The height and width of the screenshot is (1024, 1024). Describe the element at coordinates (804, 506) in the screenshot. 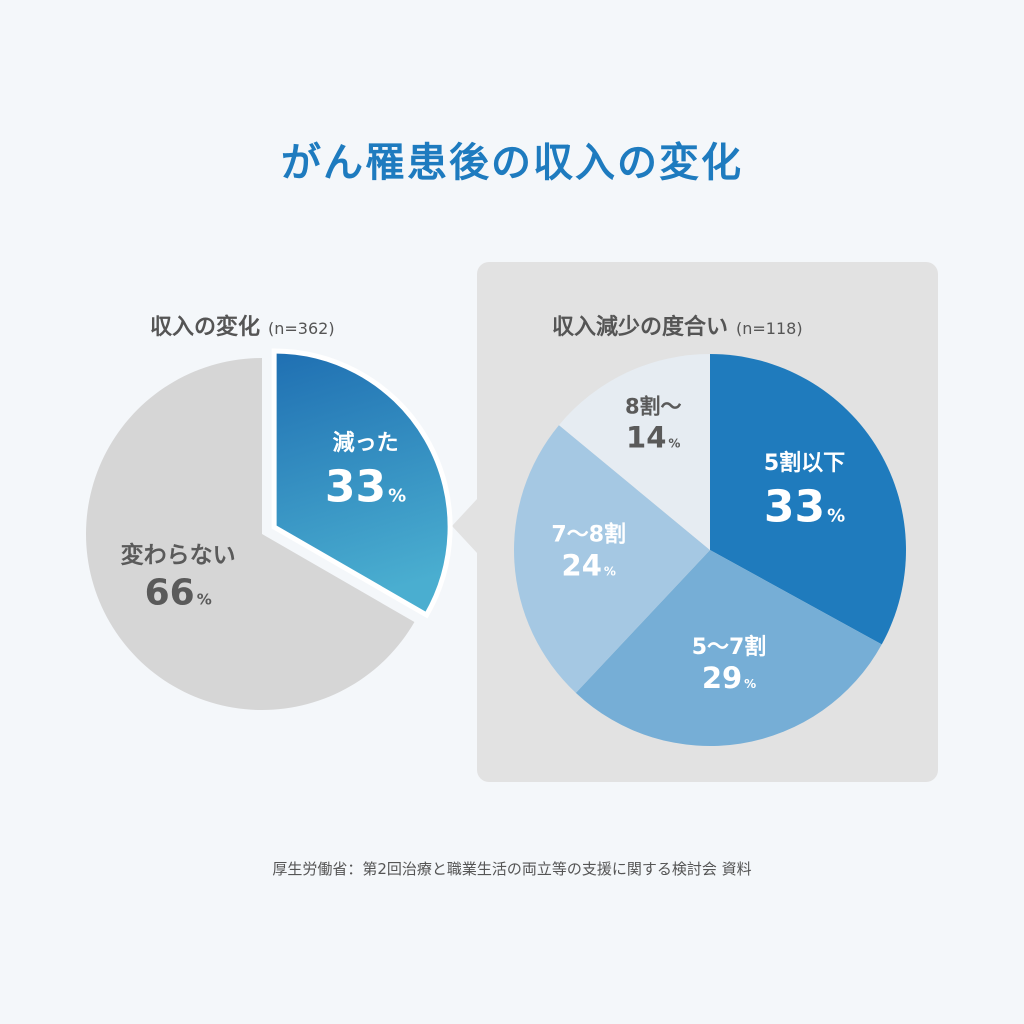

I see `pie1-slice-0-value: 33%` at that location.